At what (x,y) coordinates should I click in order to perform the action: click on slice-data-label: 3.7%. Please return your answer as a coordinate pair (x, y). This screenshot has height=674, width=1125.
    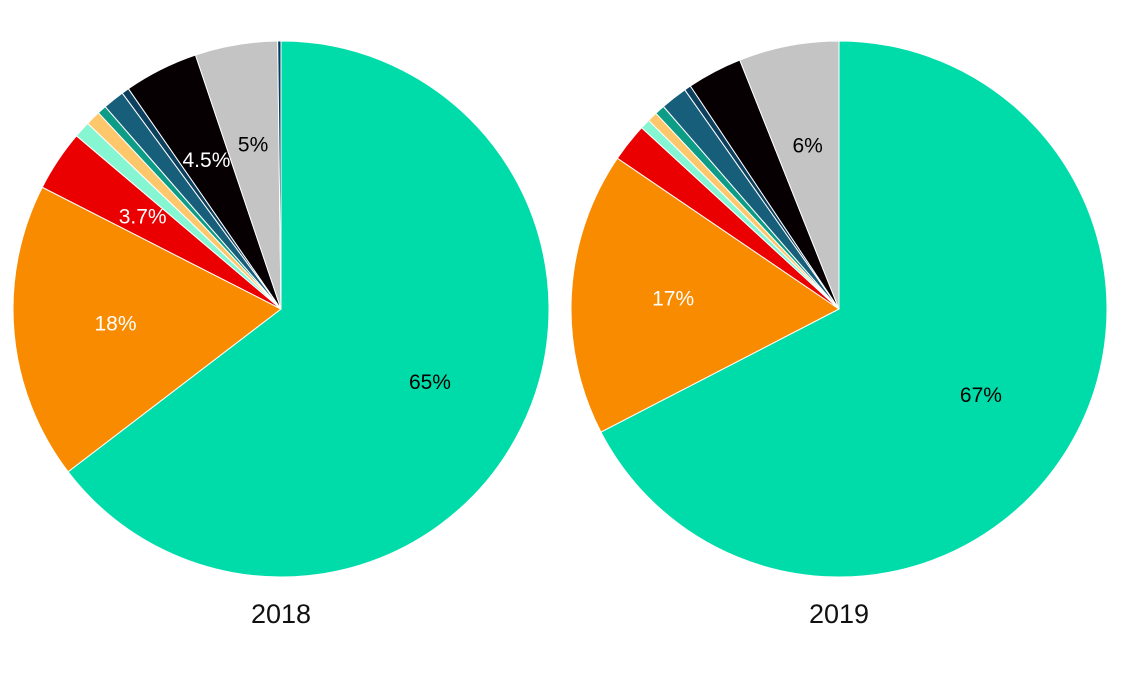
    Looking at the image, I should click on (143, 216).